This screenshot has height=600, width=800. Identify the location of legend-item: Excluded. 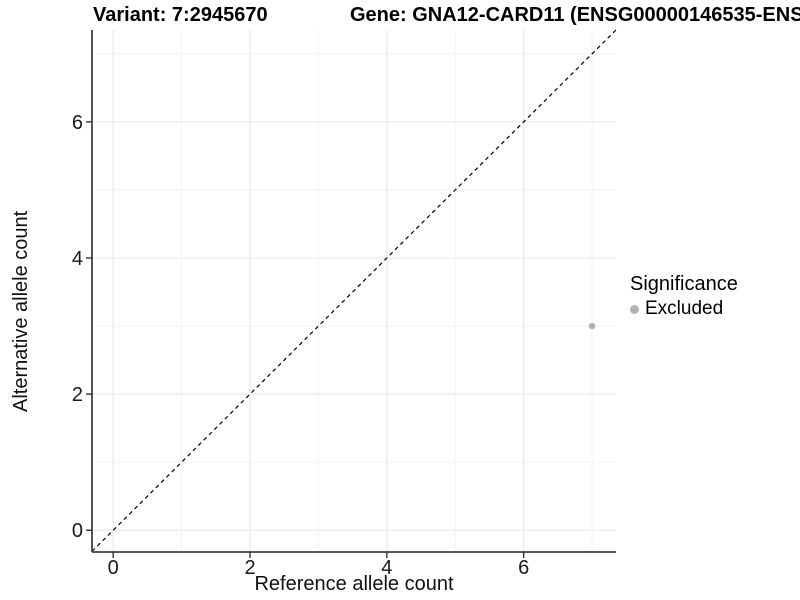
(684, 309).